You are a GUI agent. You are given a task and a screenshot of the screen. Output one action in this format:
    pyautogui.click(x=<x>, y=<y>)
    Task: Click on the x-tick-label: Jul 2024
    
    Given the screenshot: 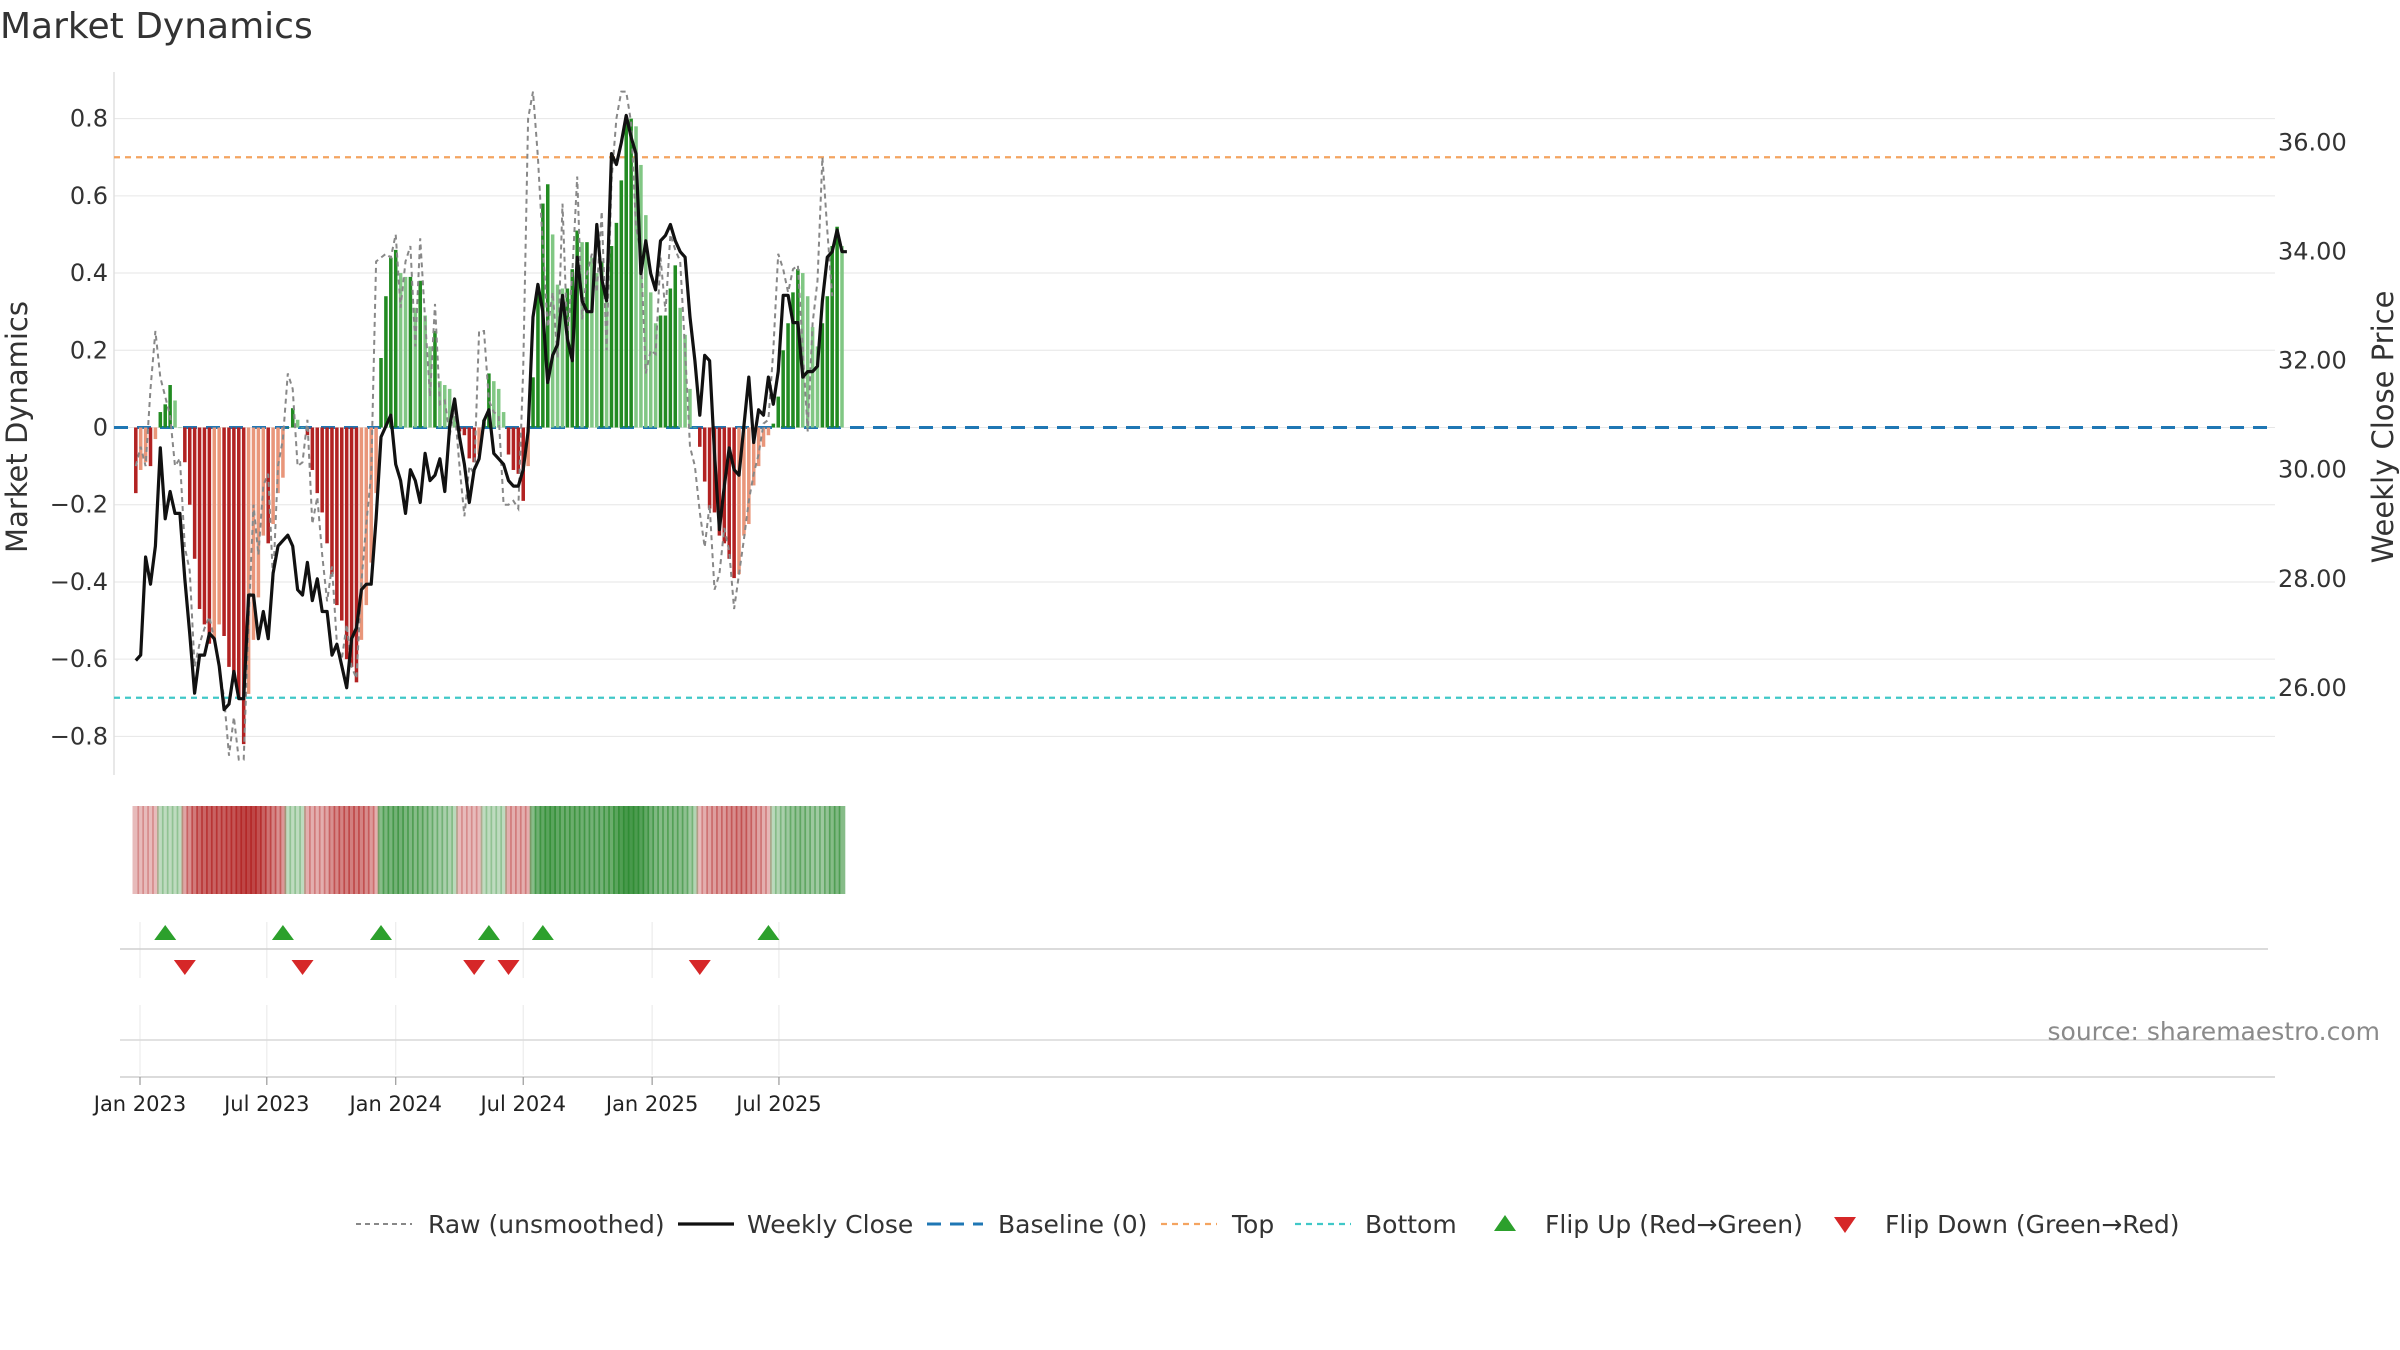 What is the action you would take?
    pyautogui.click(x=521, y=1104)
    